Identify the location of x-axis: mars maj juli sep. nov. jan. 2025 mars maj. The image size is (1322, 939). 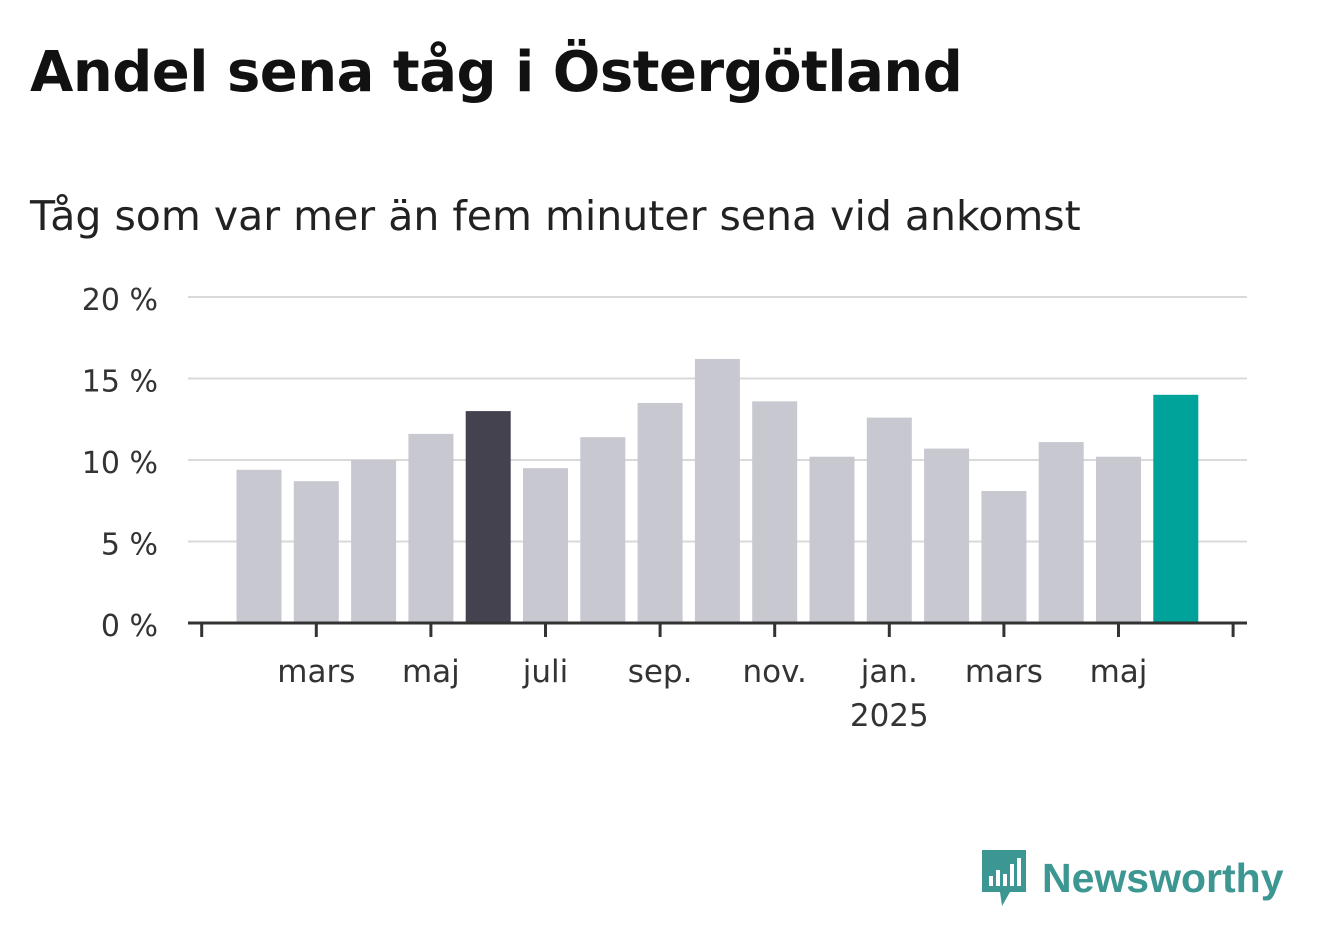
(717, 677).